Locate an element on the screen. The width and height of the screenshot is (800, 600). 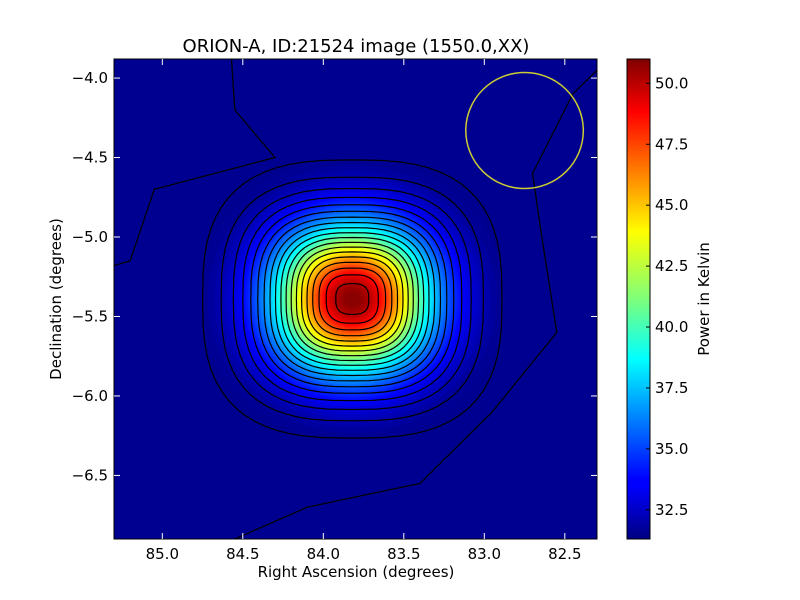
colorbar-ticks: 32.5 35.0 37.5 40.0 42.5 45.0 47.5 50.0 is located at coordinates (667, 296).